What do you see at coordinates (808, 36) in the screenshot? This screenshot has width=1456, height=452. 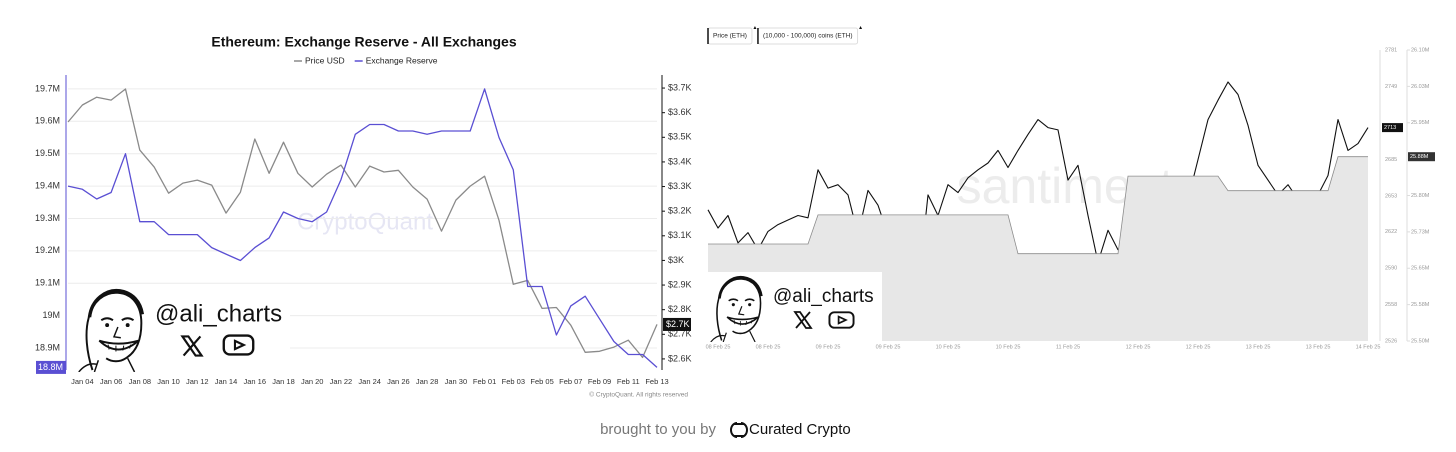 I see `legend-label: (10,000 - 100,000) coins (ETH)` at bounding box center [808, 36].